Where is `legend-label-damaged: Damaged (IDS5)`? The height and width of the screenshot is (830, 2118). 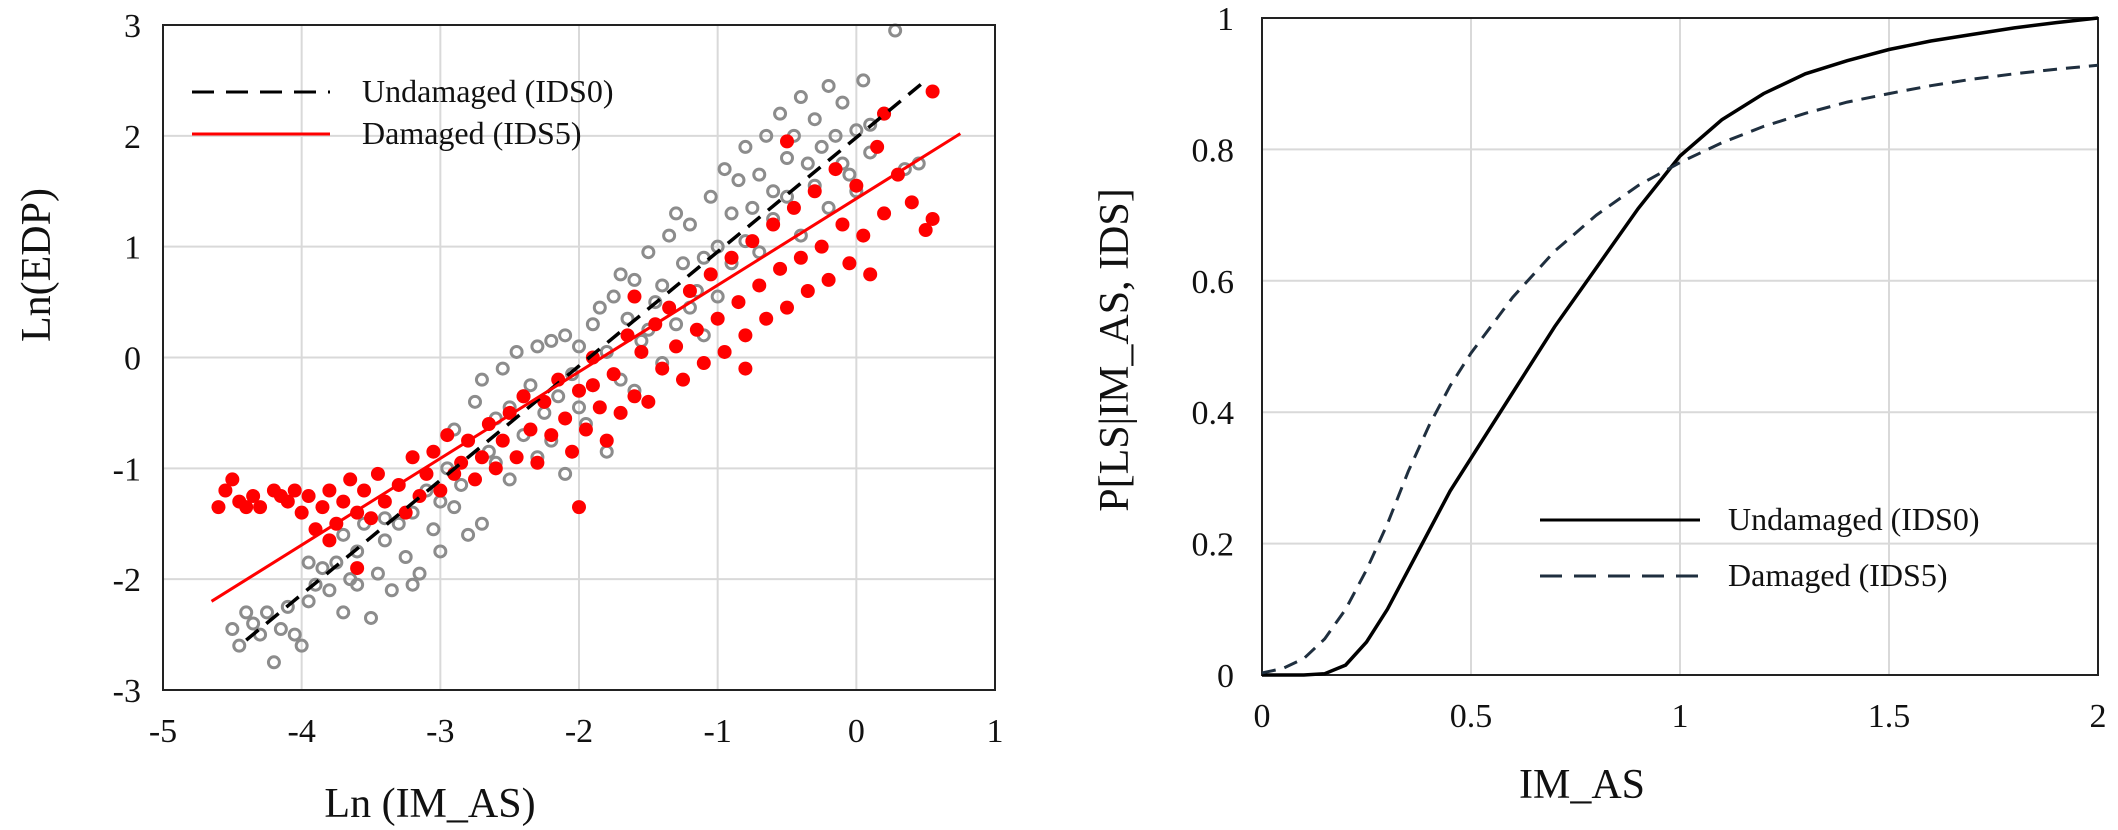 legend-label-damaged: Damaged (IDS5) is located at coordinates (471, 133).